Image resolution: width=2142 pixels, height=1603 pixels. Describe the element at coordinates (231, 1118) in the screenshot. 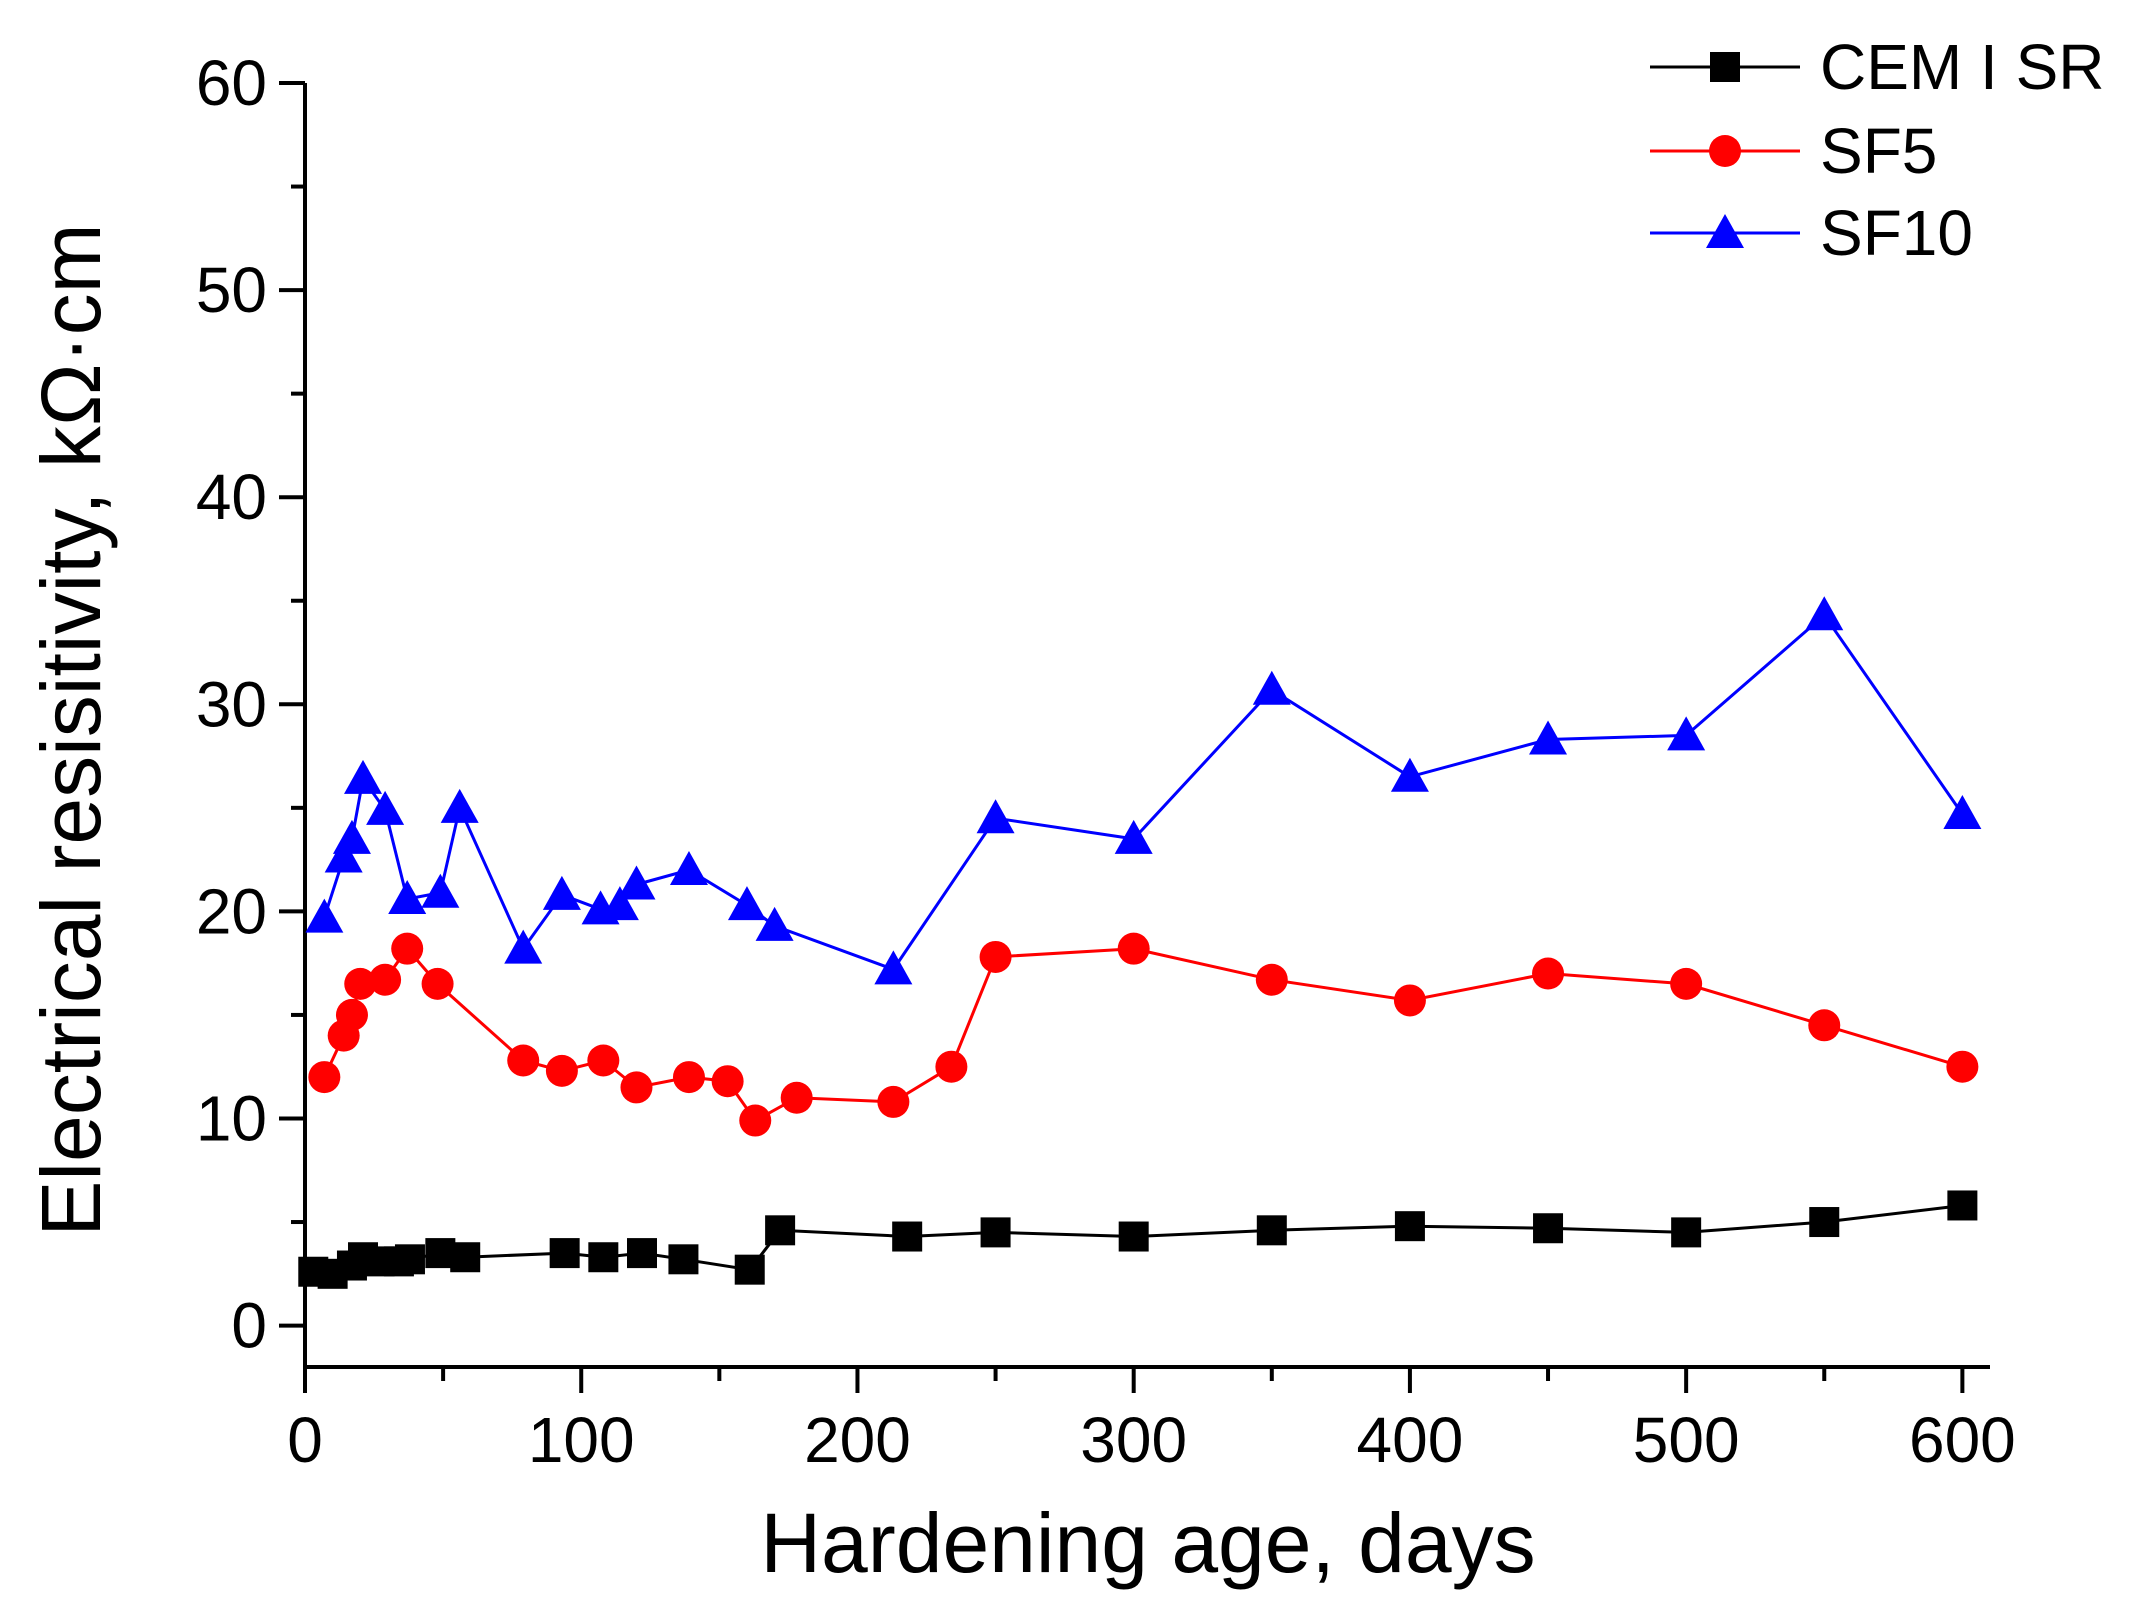

I see `y-tick-label: 10` at that location.